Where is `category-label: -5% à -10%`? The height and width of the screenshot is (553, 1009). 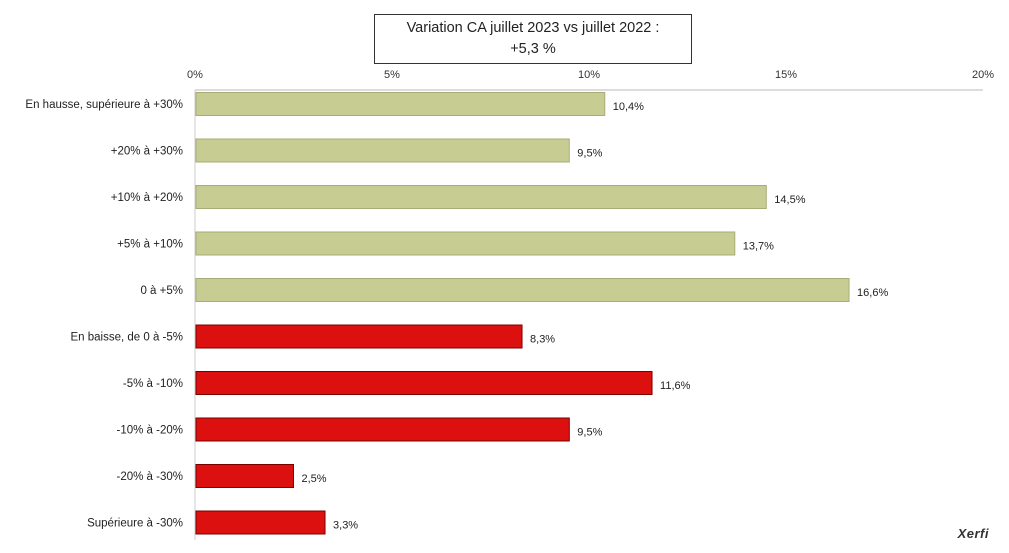
category-label: -5% à -10% is located at coordinates (153, 384).